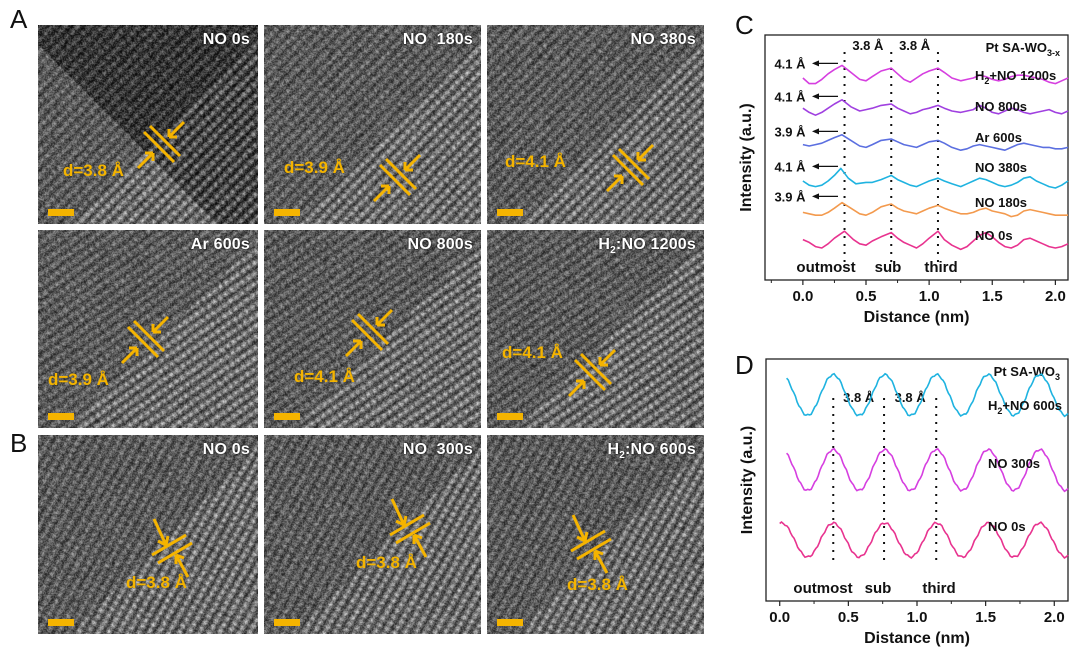 The image size is (1080, 655). I want to click on chart-title: Pt SA-WO3, so click(1027, 373).